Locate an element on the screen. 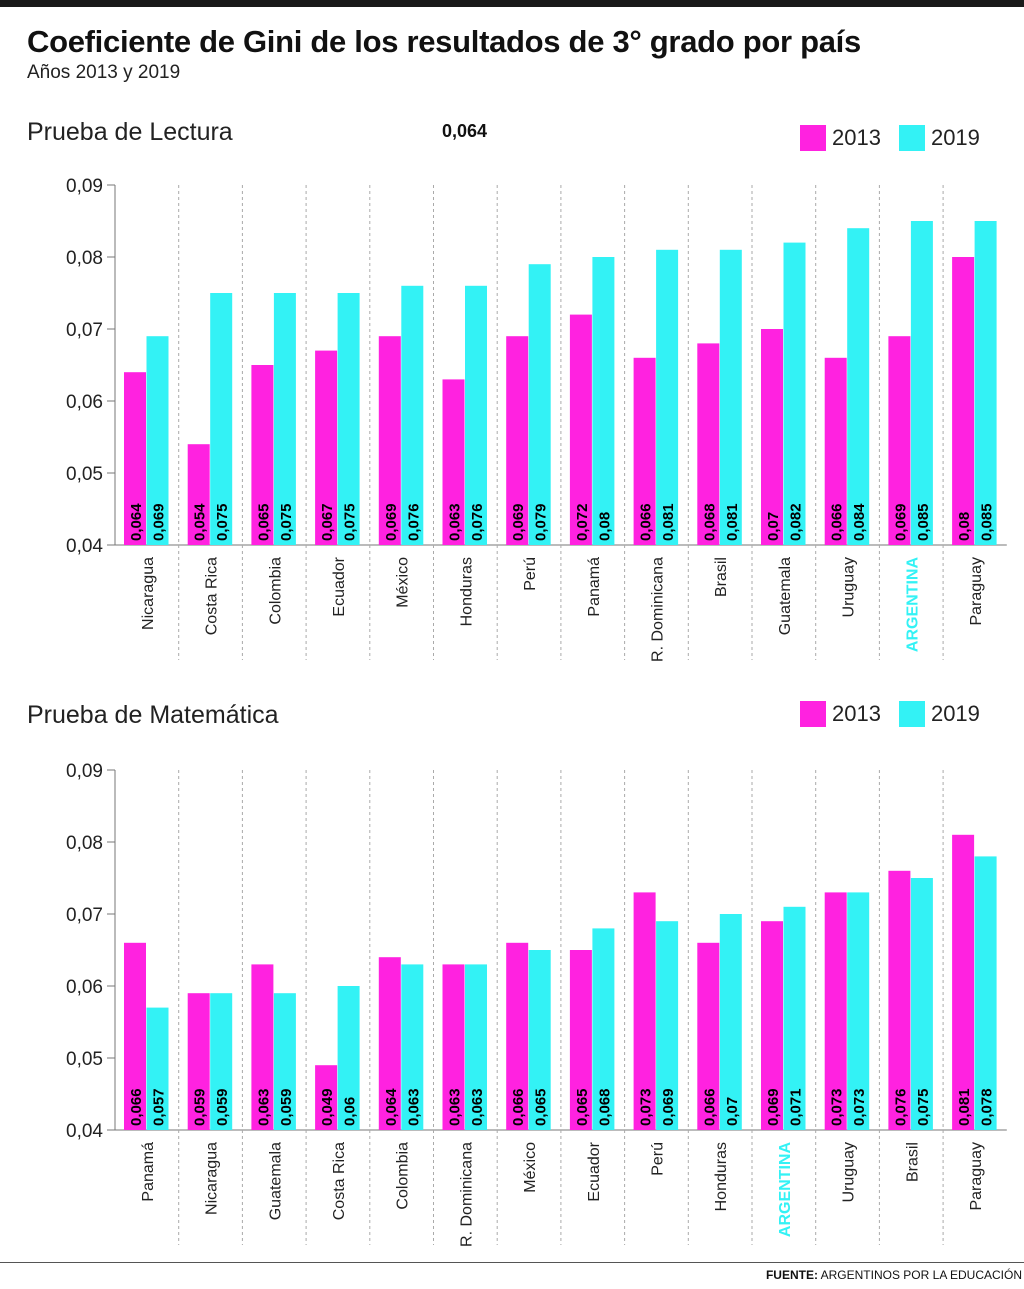 Image resolution: width=1024 pixels, height=1289 pixels. legend-item-2013: 2013 is located at coordinates (840, 138).